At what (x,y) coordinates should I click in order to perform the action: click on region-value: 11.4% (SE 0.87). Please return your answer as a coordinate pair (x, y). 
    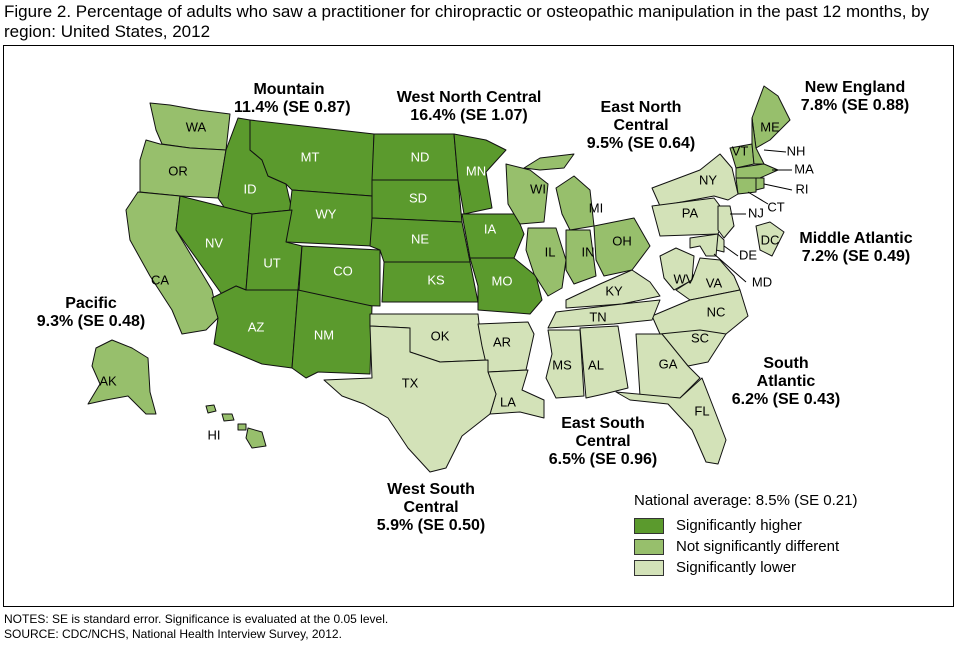
    Looking at the image, I should click on (292, 107).